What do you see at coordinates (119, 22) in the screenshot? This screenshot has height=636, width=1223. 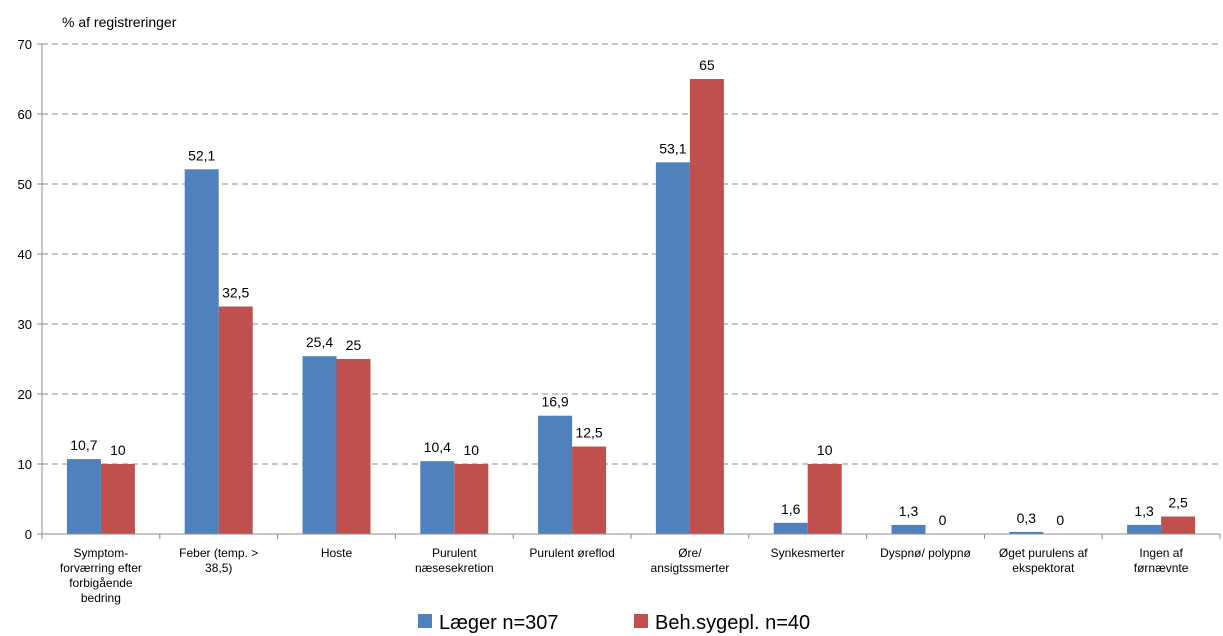 I see `y-axis-title: % af registreringer` at bounding box center [119, 22].